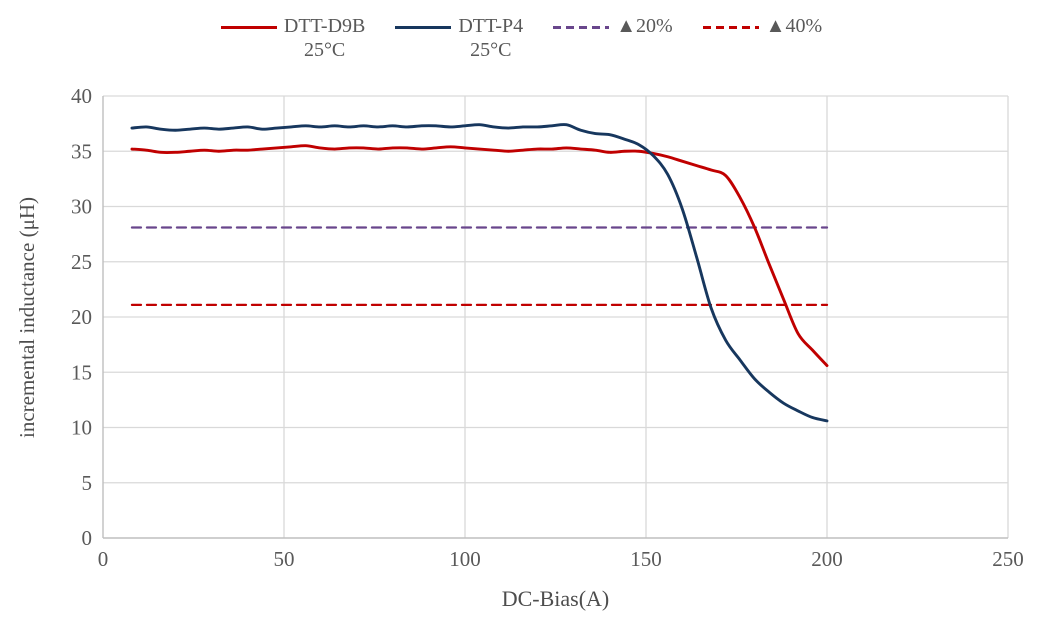 The image size is (1043, 640). I want to click on legend-label-dtt-p4: DTT-P4, so click(491, 26).